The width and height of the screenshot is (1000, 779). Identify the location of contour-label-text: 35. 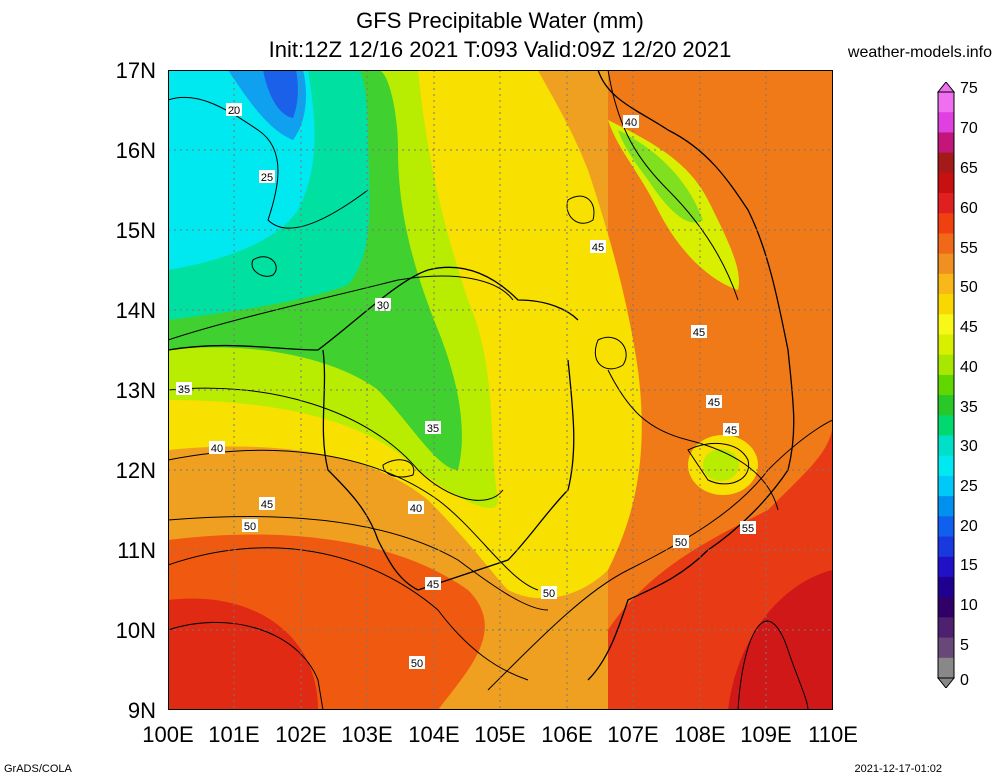
(184, 390).